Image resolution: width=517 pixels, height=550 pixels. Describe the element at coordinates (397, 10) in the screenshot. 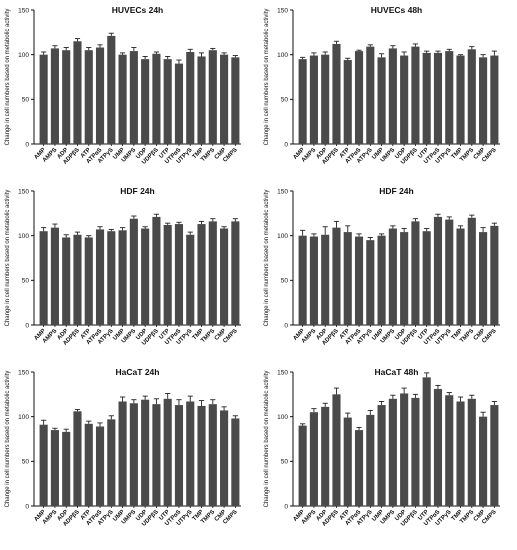

I see `chart-title: HUVECs 48h` at that location.